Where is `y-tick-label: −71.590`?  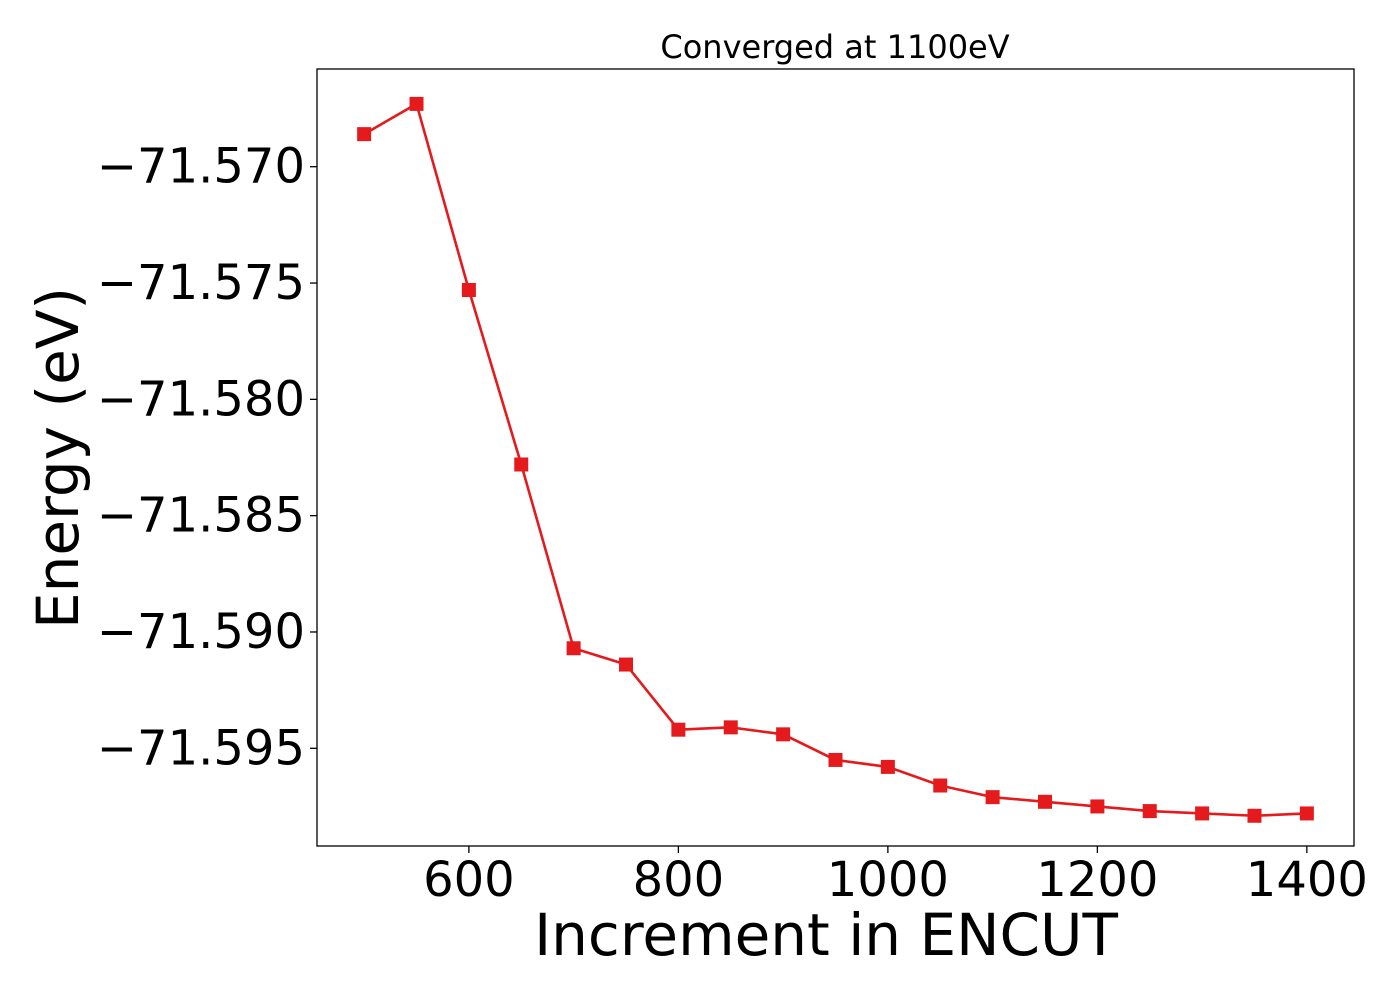
y-tick-label: −71.590 is located at coordinates (201, 632).